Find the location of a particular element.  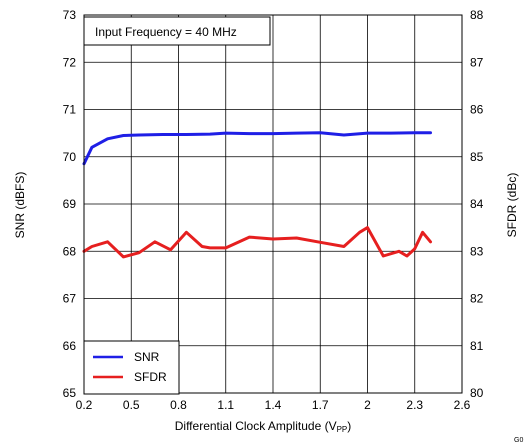

x-axis-label-close: ) is located at coordinates (349, 426).